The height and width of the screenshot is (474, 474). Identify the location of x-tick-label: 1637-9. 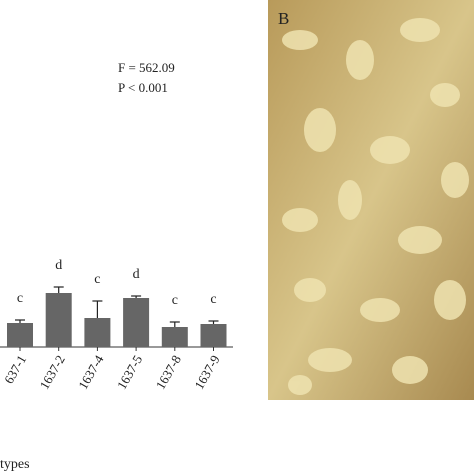
(206, 371).